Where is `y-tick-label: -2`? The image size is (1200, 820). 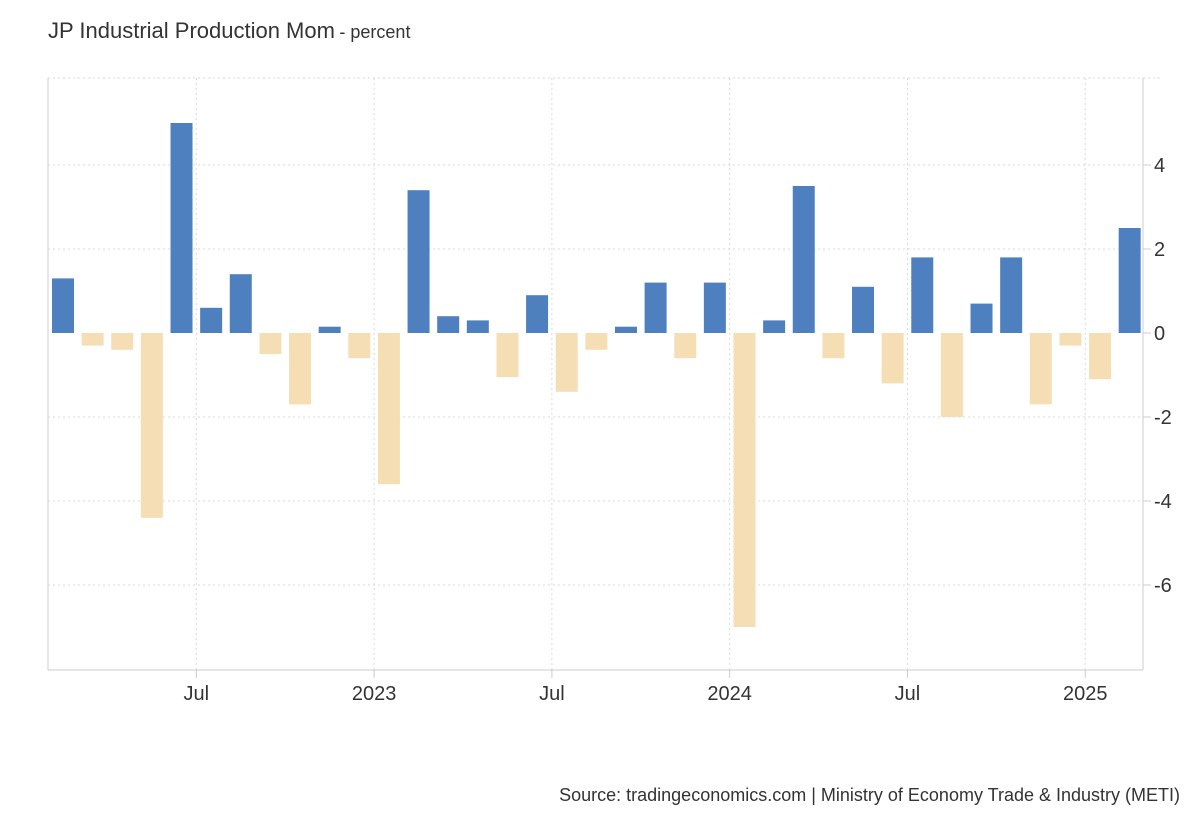 y-tick-label: -2 is located at coordinates (1163, 418).